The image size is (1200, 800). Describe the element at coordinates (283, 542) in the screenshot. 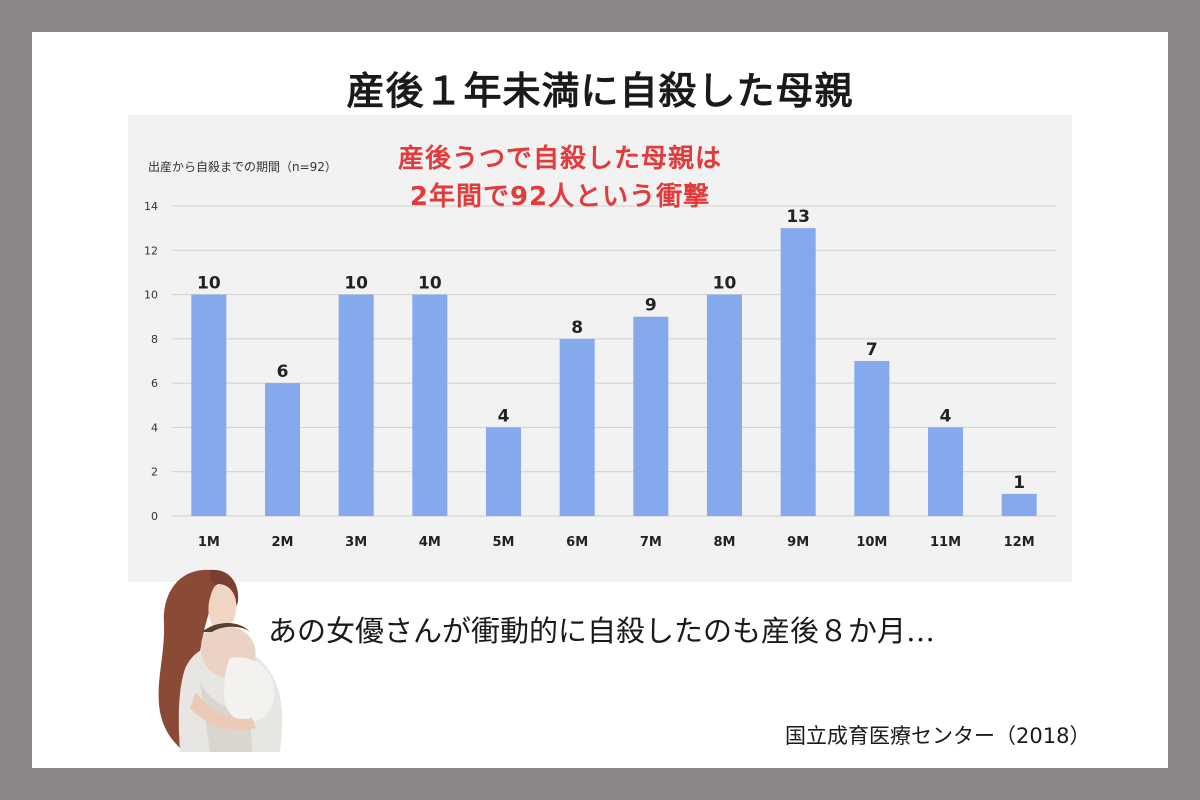

I see `x-tick-label: 2M` at that location.